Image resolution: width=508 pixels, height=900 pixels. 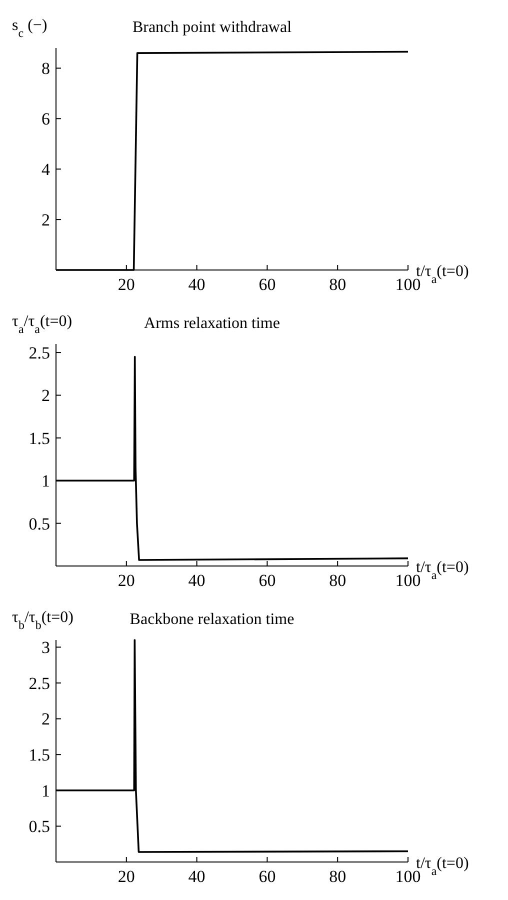 What do you see at coordinates (43, 620) in the screenshot?
I see `y-axis-title: τ$_{b}$/τ$_{b}$(t=0)` at bounding box center [43, 620].